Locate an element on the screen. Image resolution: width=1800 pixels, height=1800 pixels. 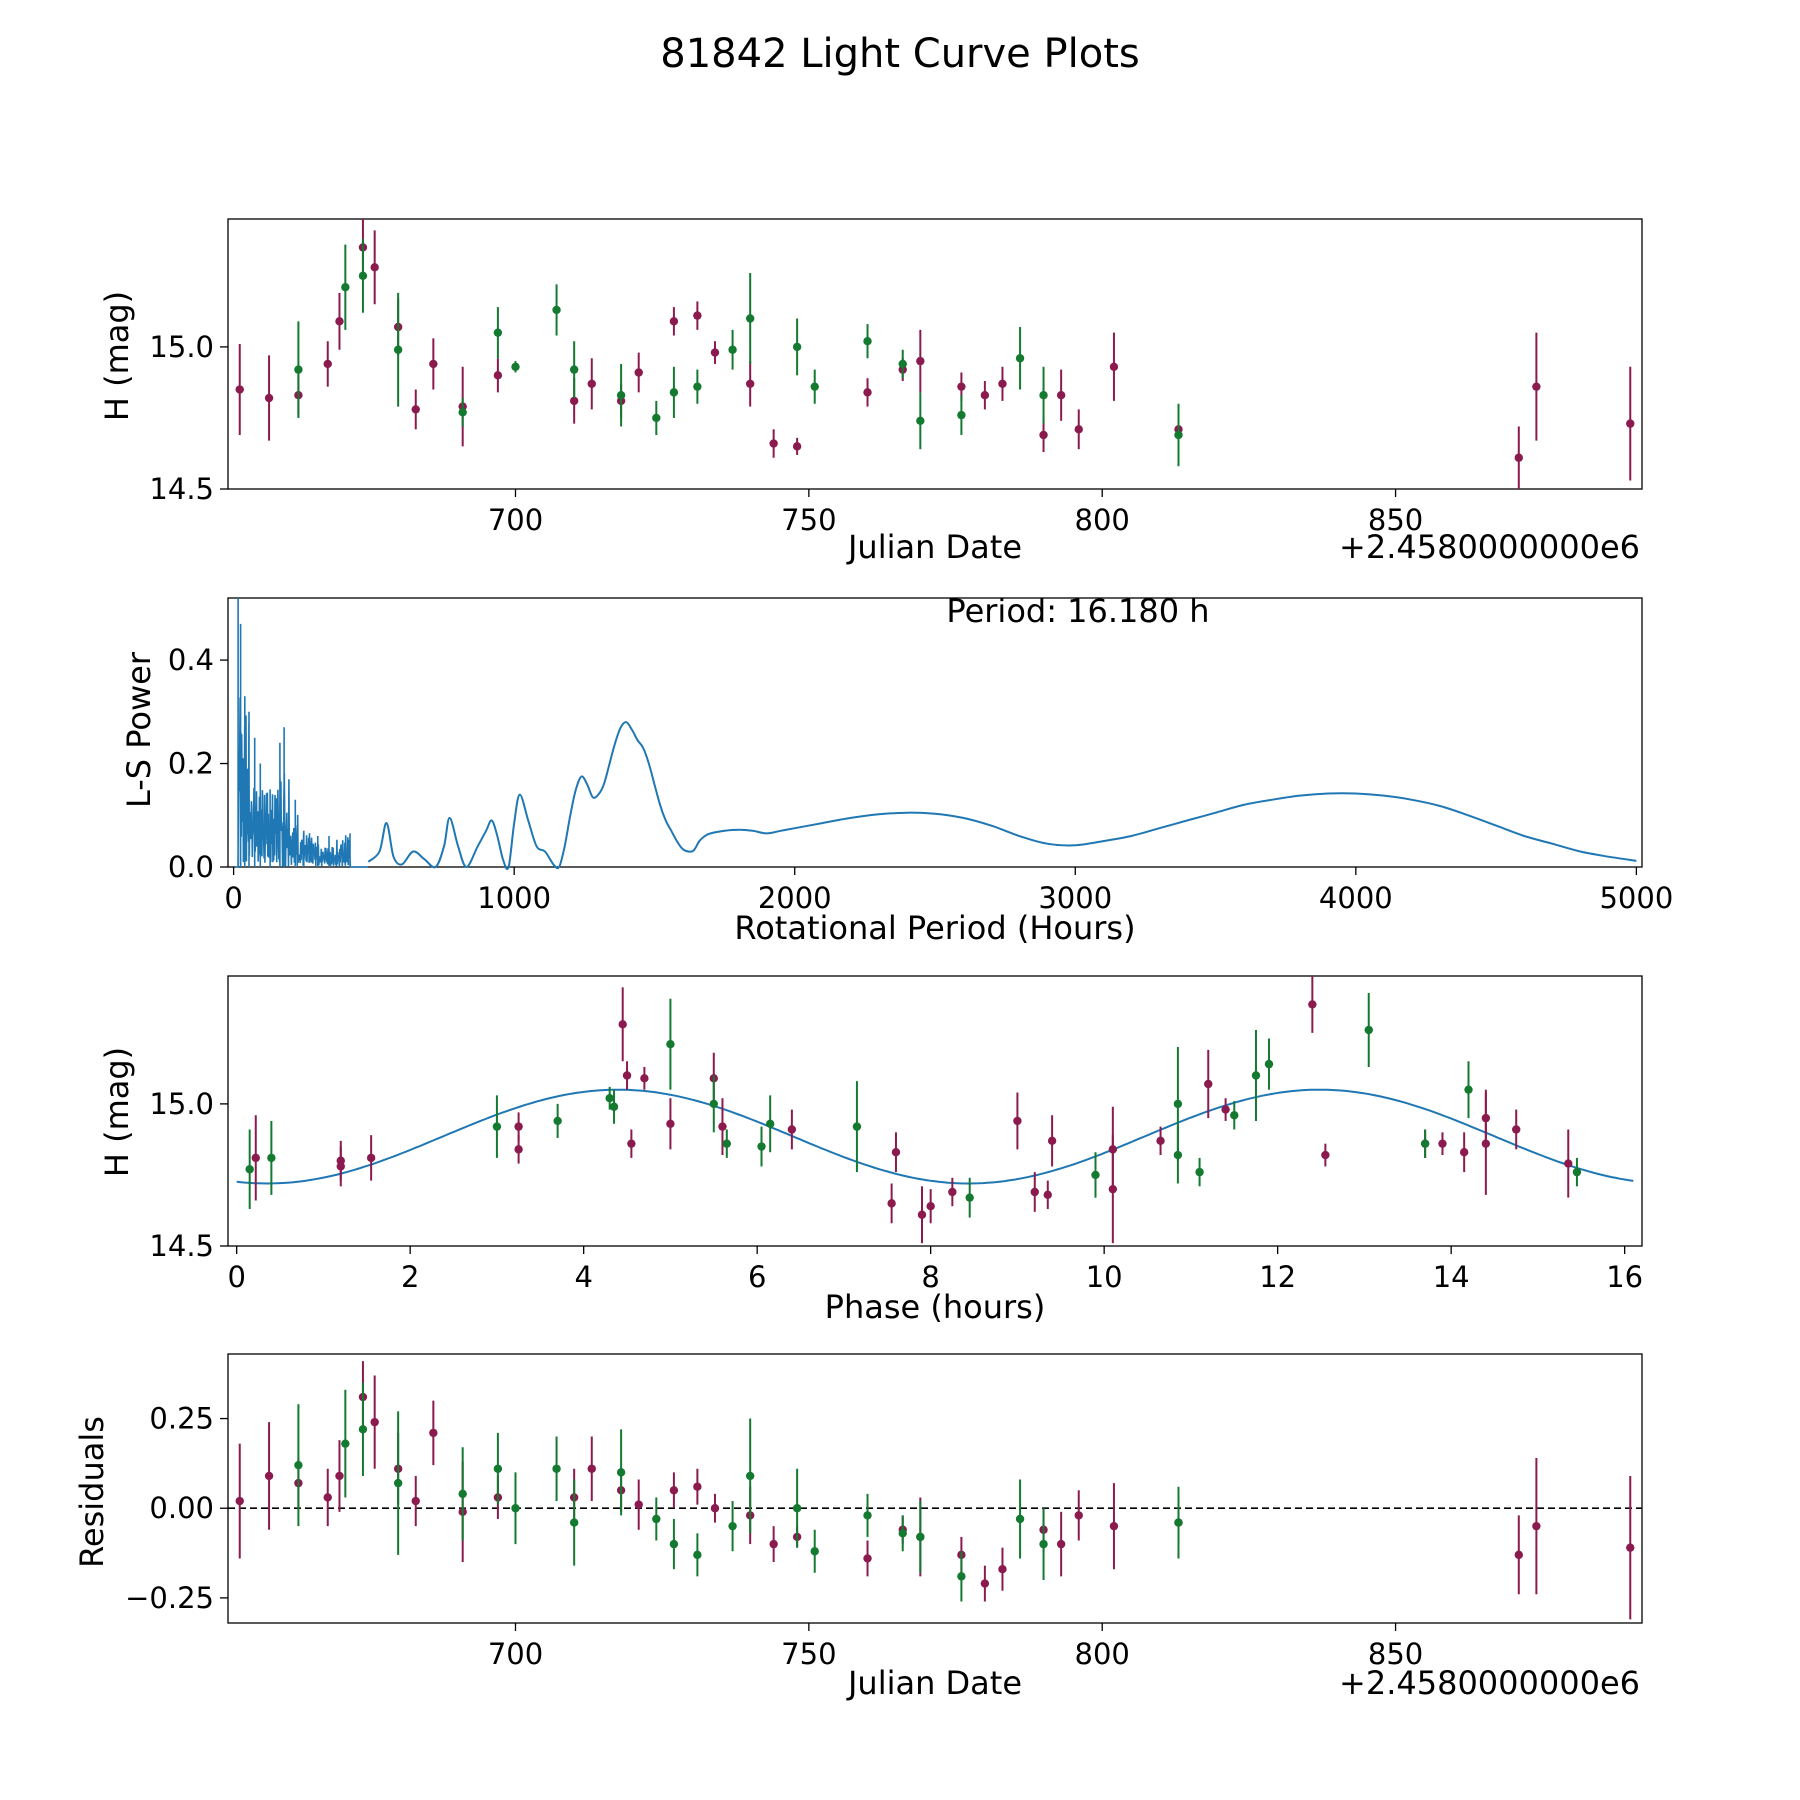
periodogram-xtick-label: 0 is located at coordinates (233, 898).